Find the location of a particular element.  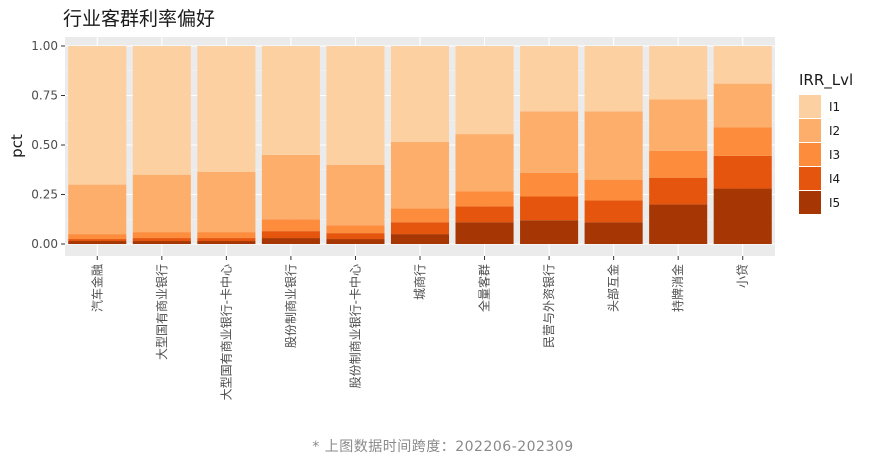

x-tick-label: 大型国有商业银行-卡中心 is located at coordinates (225, 332).